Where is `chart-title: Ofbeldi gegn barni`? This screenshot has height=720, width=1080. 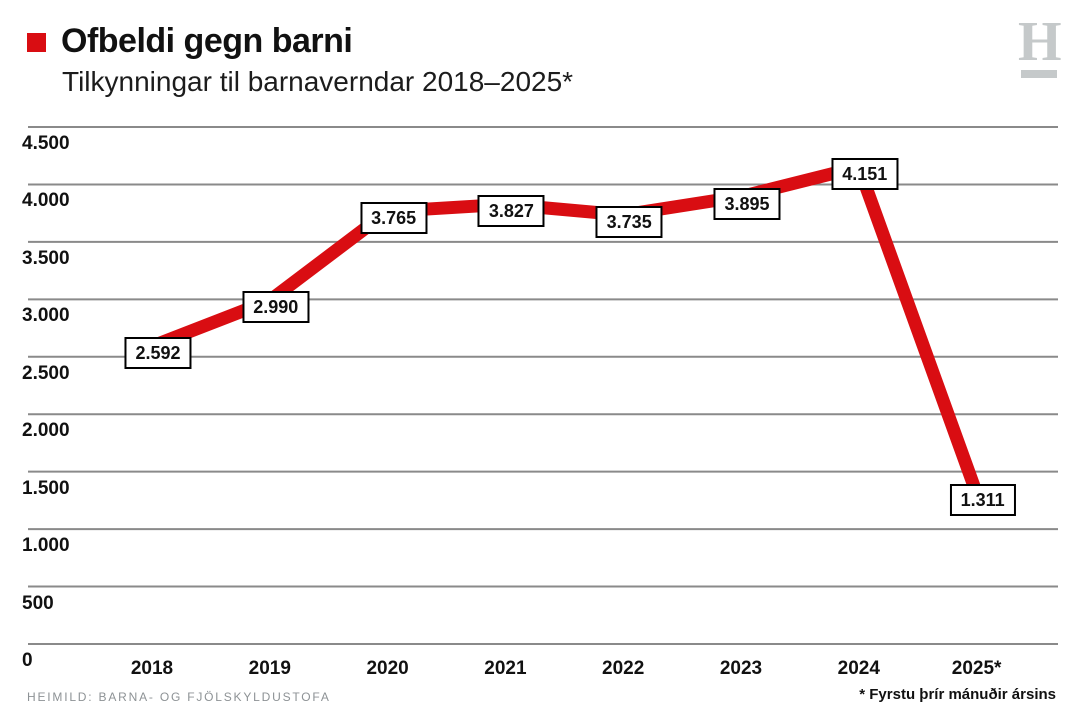 chart-title: Ofbeldi gegn barni is located at coordinates (207, 41).